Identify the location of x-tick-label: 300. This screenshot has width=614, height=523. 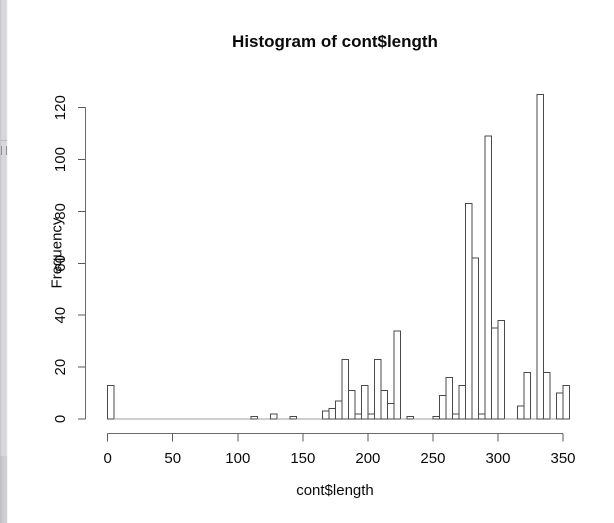
(497, 458).